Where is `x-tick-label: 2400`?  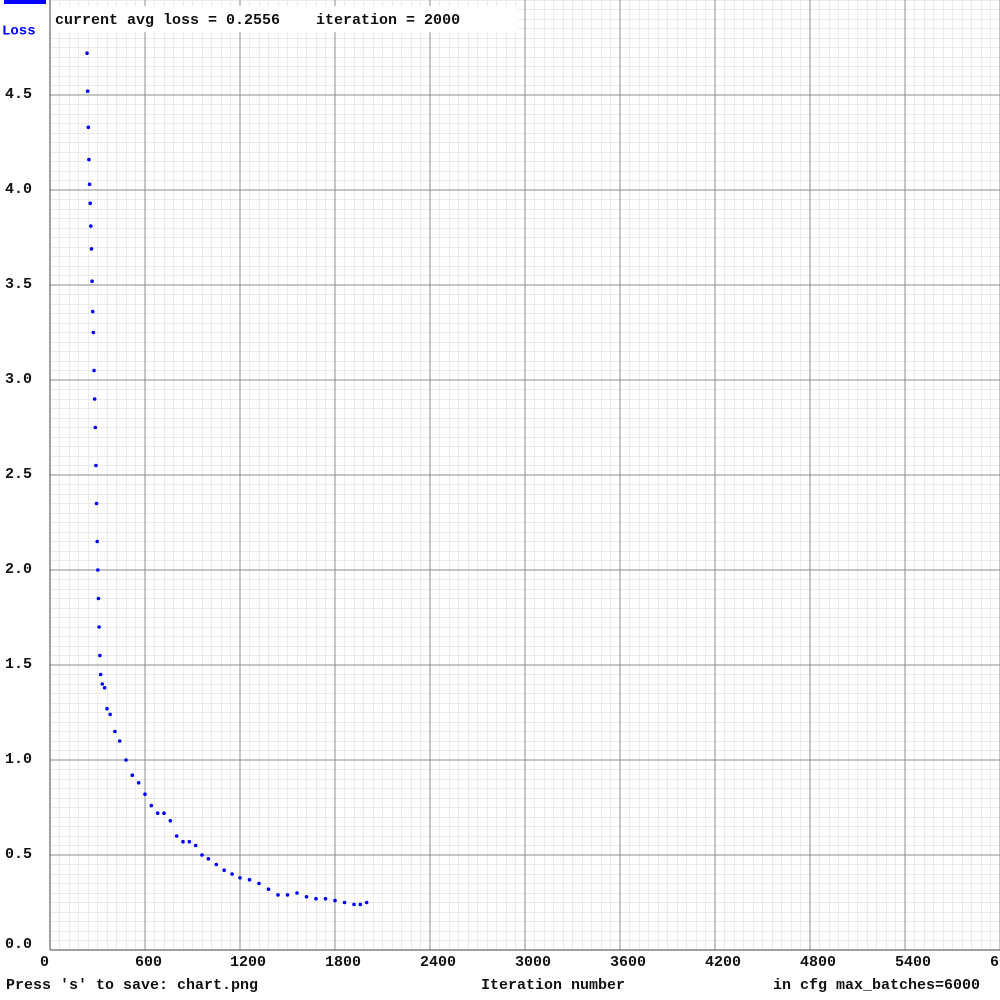 x-tick-label: 2400 is located at coordinates (438, 962).